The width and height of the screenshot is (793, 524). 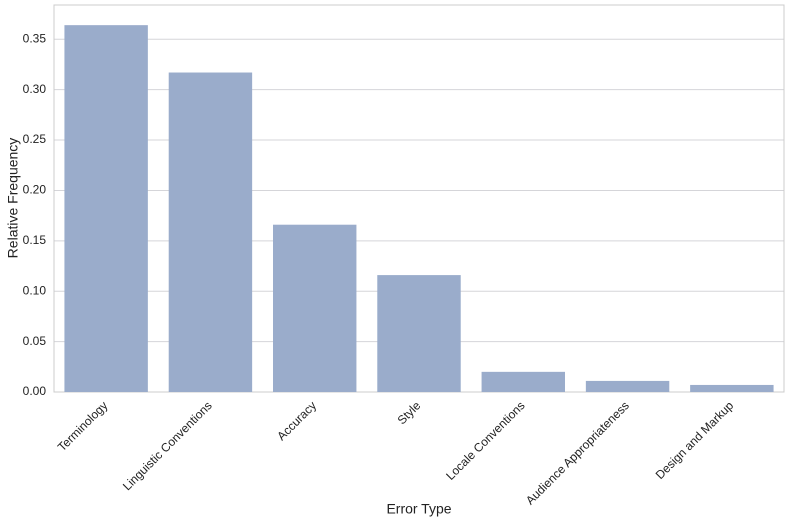 What do you see at coordinates (35, 290) in the screenshot?
I see `y-tick-label: 0.10` at bounding box center [35, 290].